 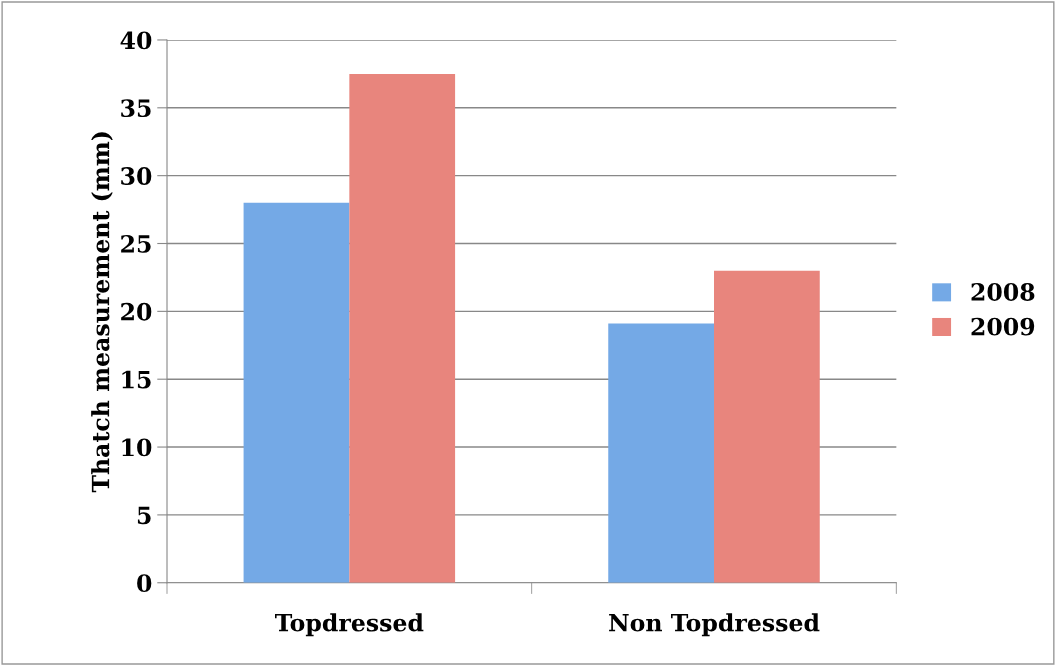 I want to click on y-tick-label: 15, so click(x=136, y=379).